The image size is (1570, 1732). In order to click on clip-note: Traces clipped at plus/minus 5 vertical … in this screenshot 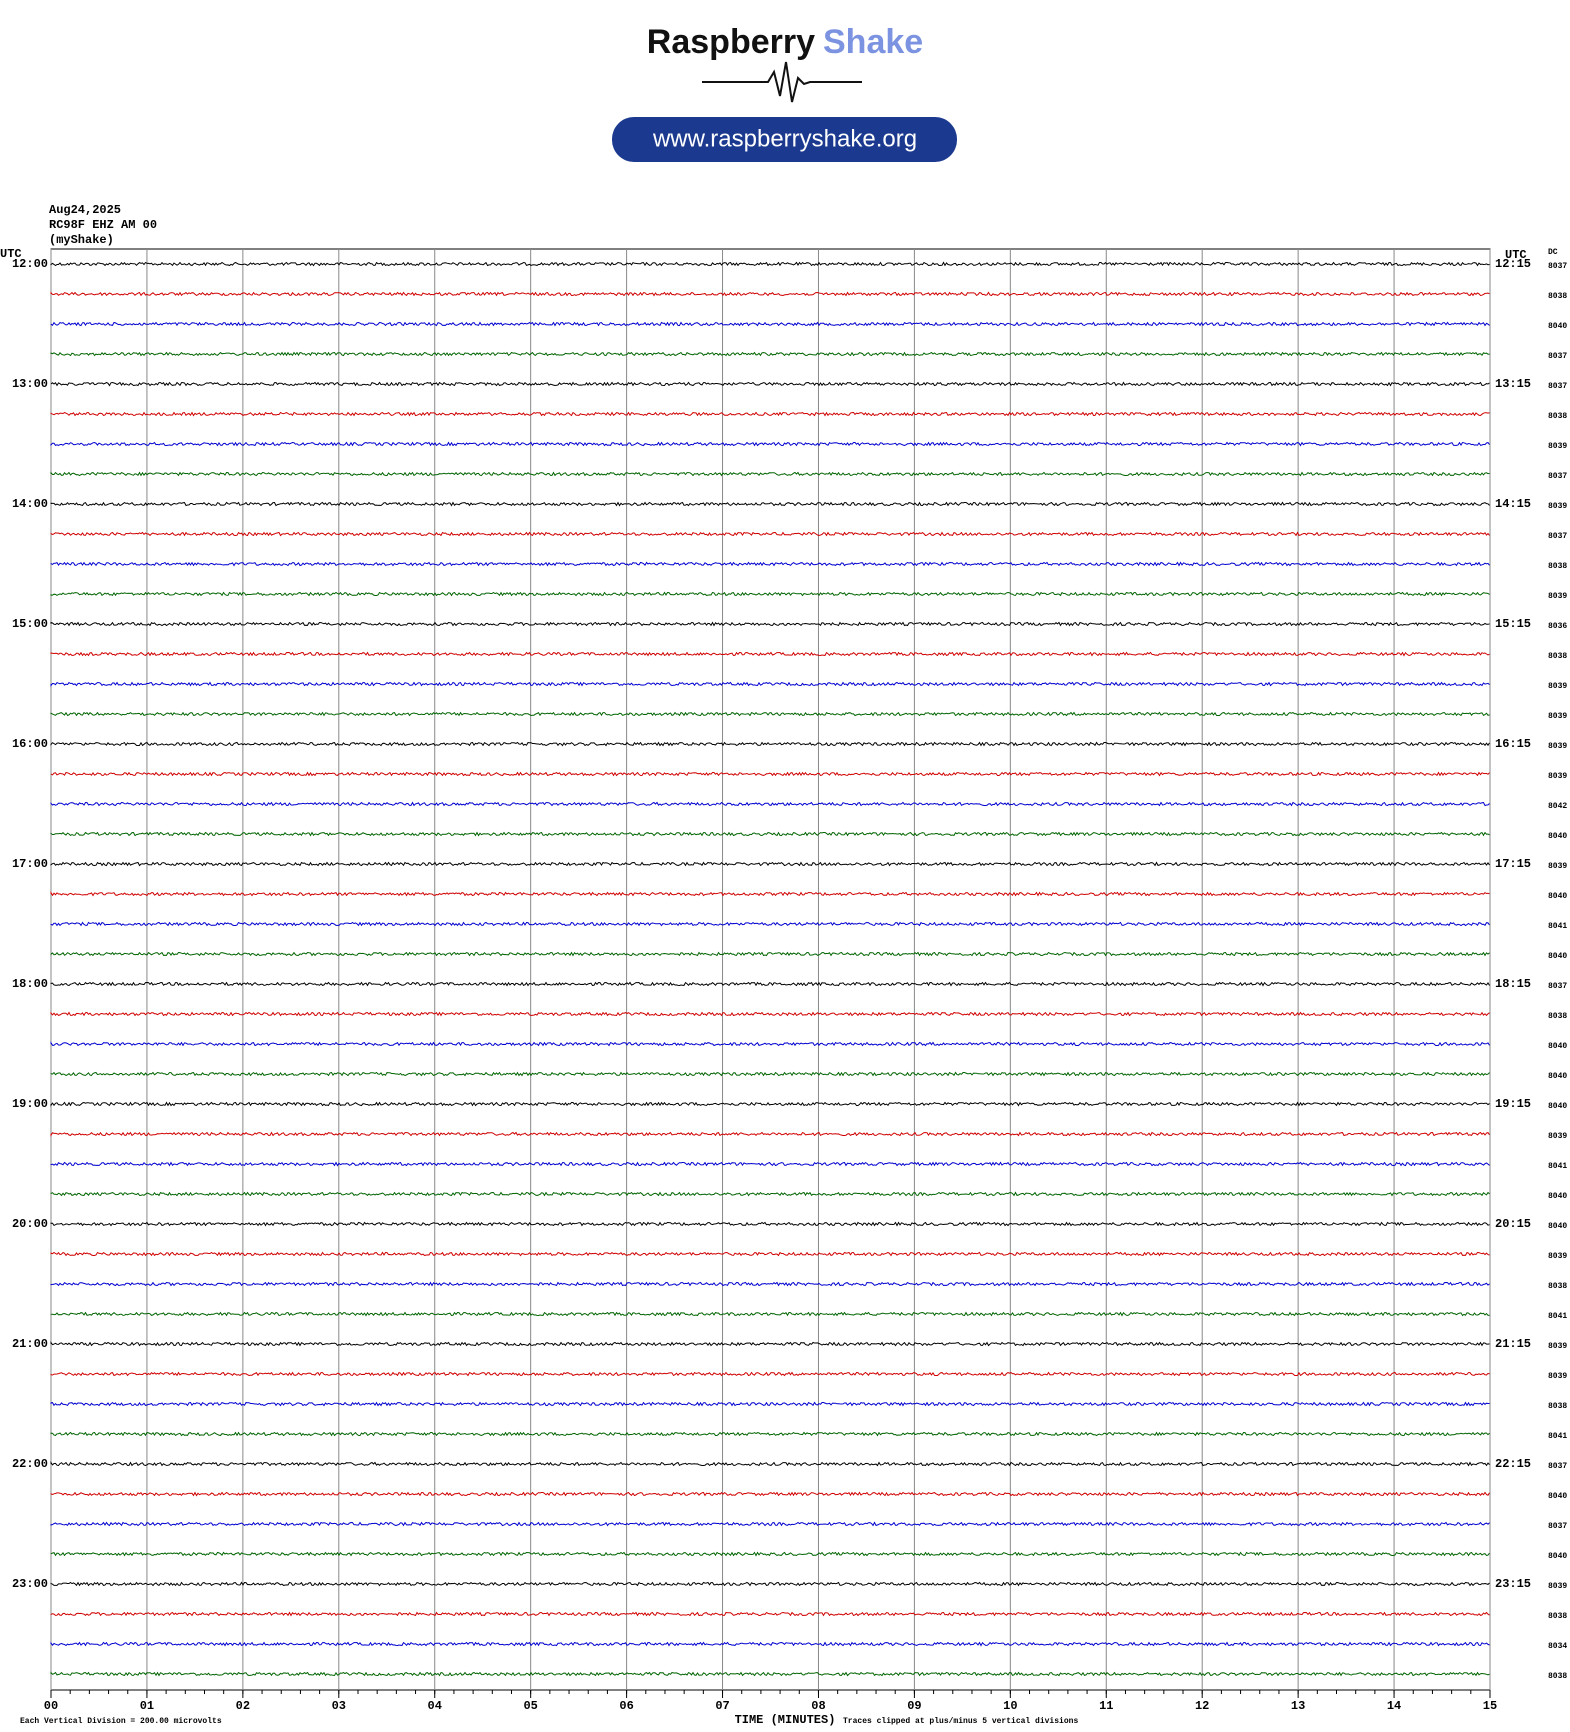, I will do `click(960, 1721)`.